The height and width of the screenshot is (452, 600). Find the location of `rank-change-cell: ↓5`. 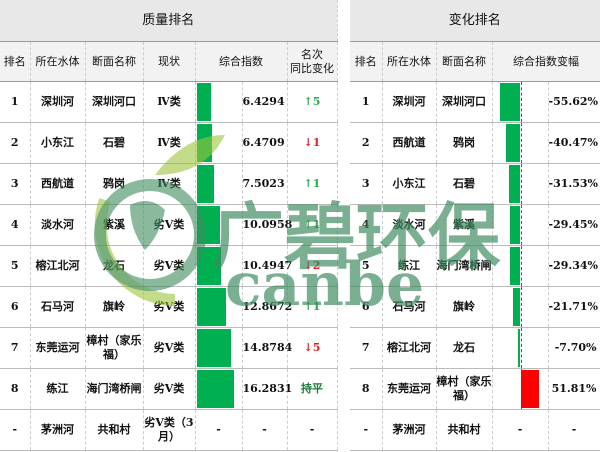

rank-change-cell: ↓5 is located at coordinates (312, 348).